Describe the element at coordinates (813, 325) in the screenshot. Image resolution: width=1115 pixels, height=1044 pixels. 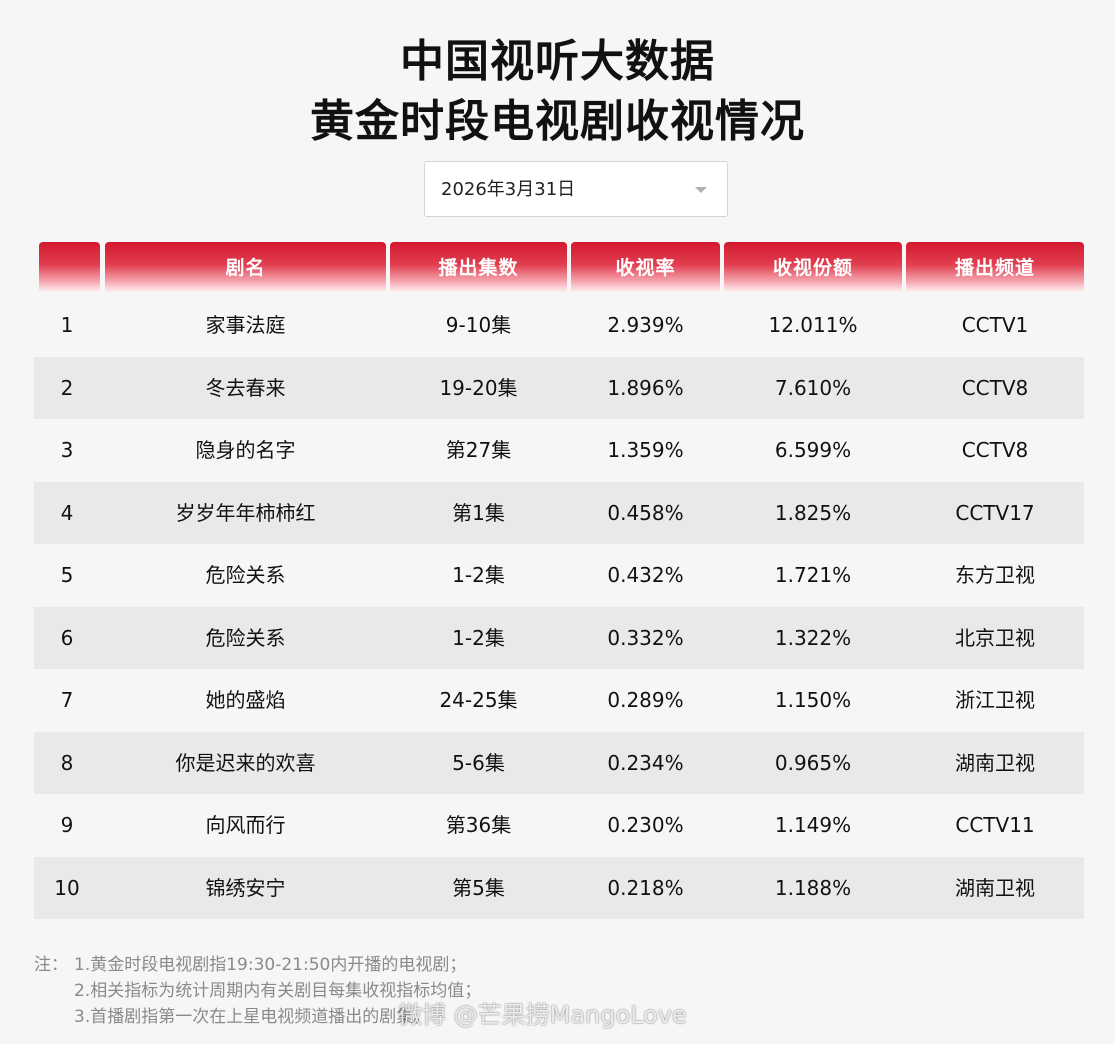
I see `cell-share: 12.011%` at that location.